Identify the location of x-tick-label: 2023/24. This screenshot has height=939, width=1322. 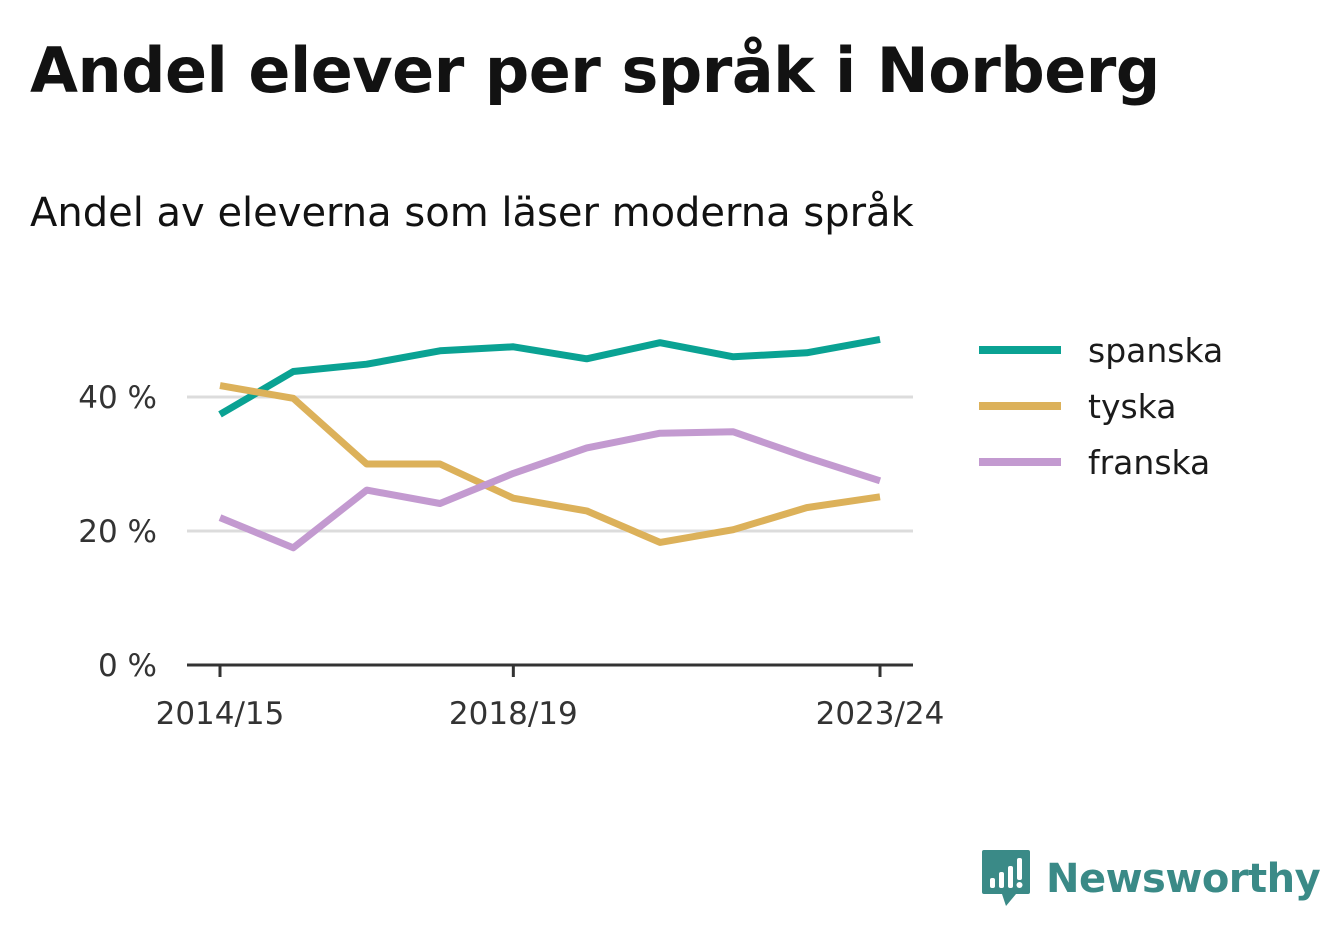
(880, 714).